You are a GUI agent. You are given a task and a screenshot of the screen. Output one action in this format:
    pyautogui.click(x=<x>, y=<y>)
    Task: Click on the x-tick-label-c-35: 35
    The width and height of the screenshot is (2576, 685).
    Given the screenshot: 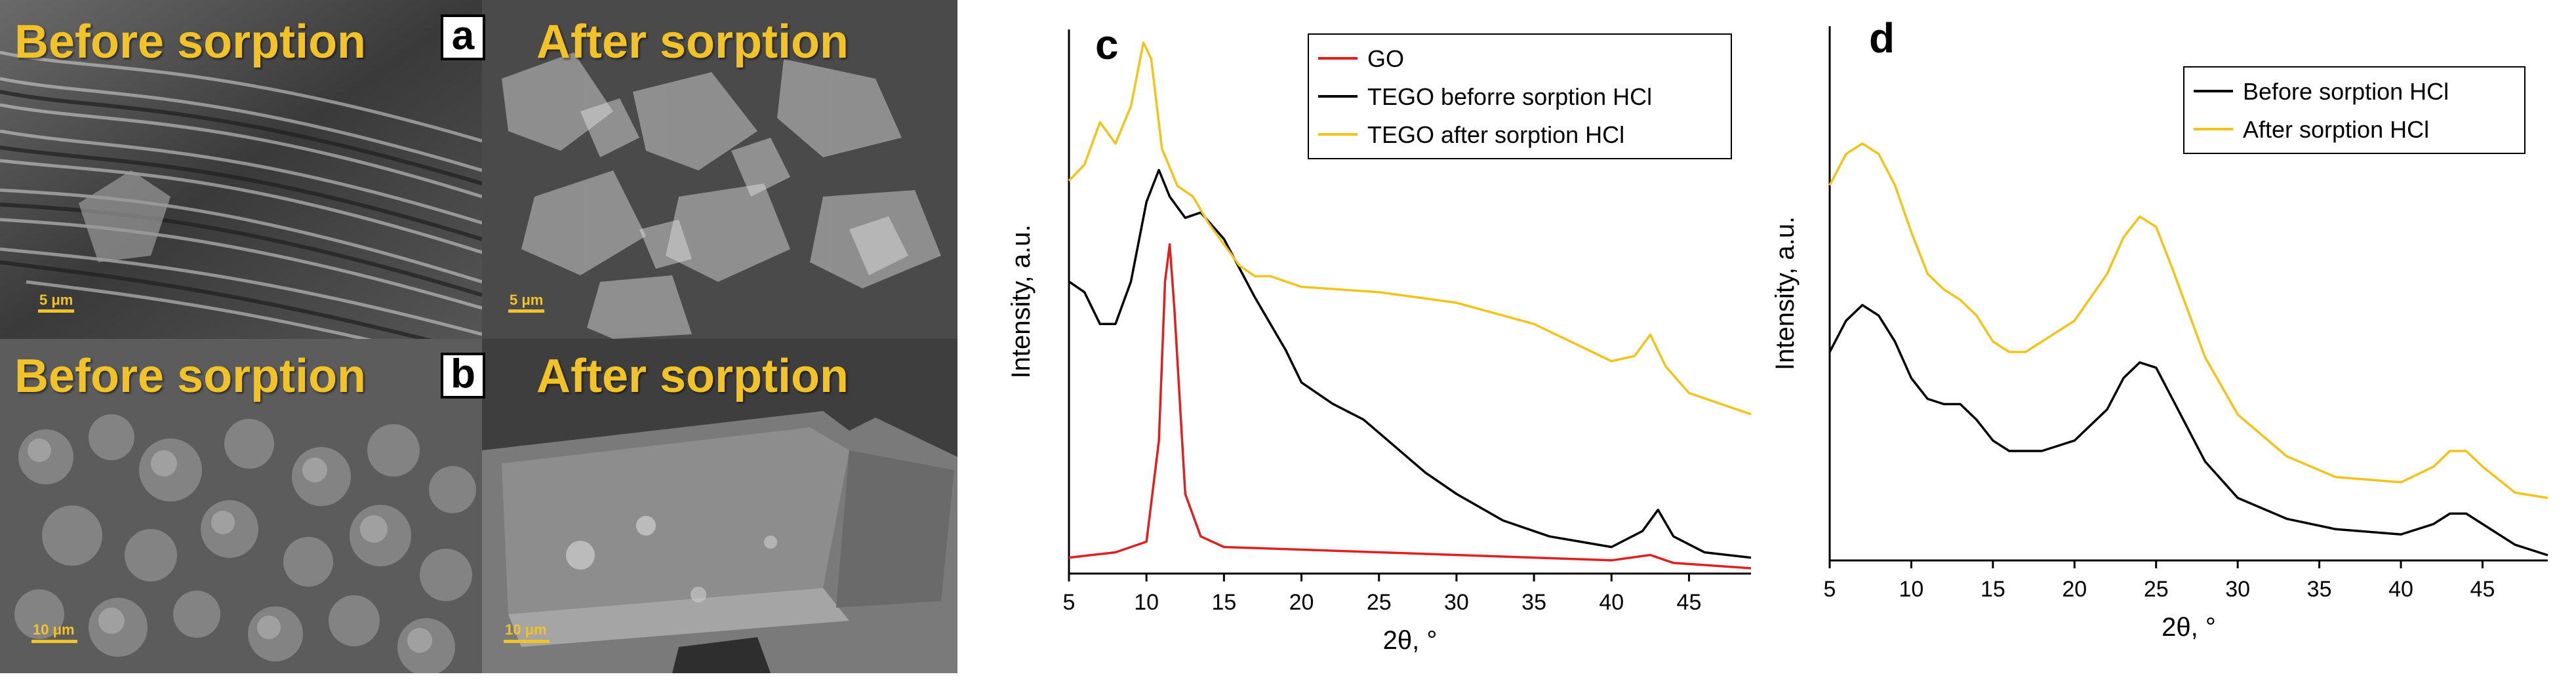 What is the action you would take?
    pyautogui.click(x=1533, y=602)
    